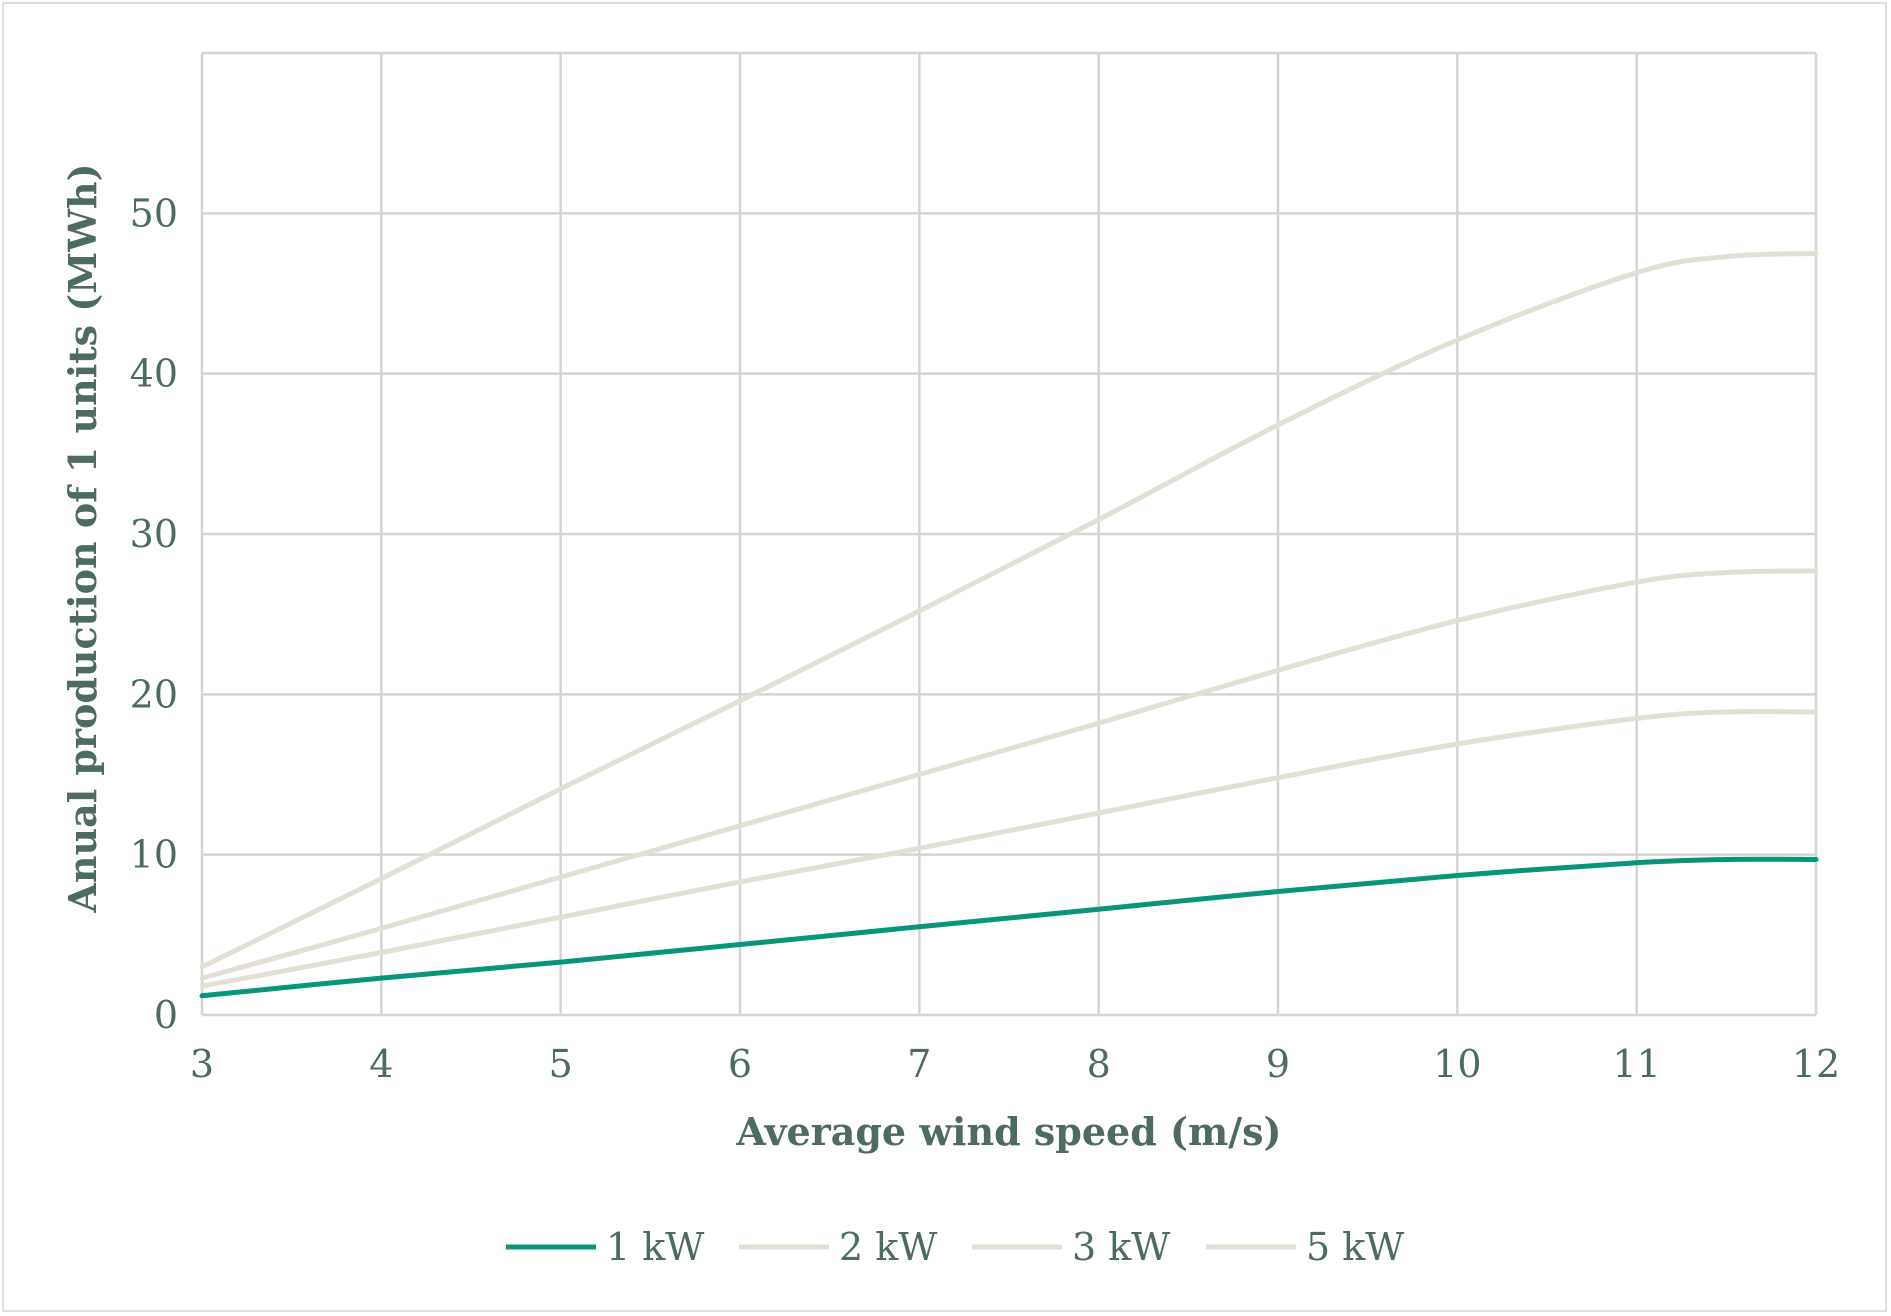  Describe the element at coordinates (154, 374) in the screenshot. I see `y-tick-label: 40` at that location.